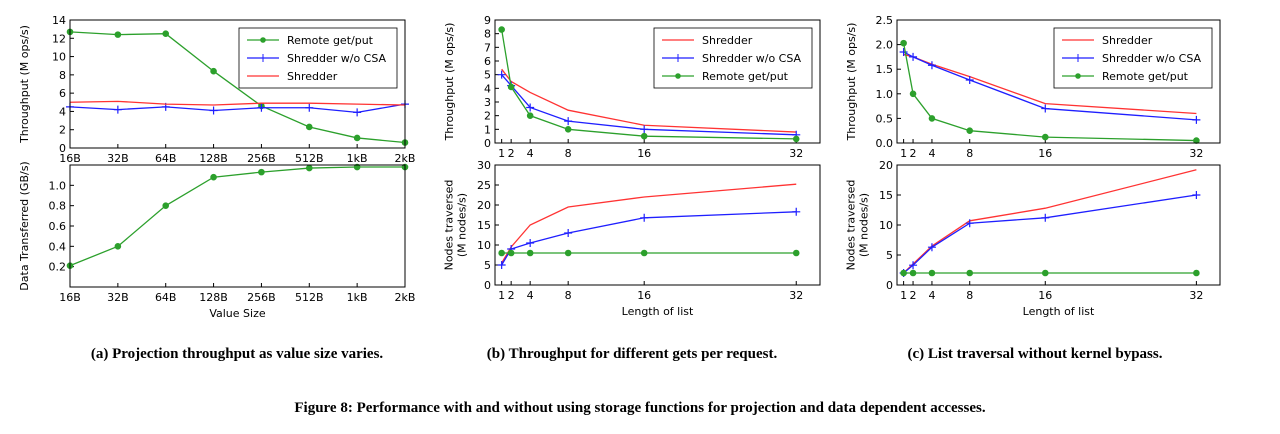  What do you see at coordinates (484, 185) in the screenshot?
I see `y-tick-label: 25` at bounding box center [484, 185].